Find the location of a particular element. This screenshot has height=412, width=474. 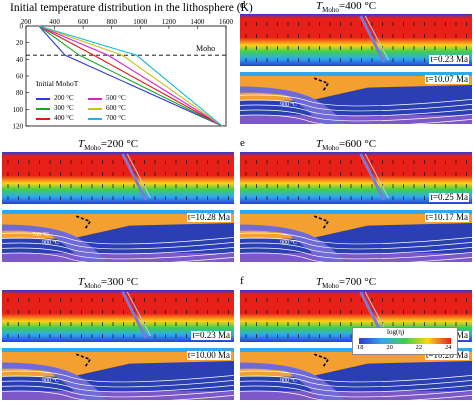

composition-panel: t=10.17 Ma 900 °C is located at coordinates (356, 236).